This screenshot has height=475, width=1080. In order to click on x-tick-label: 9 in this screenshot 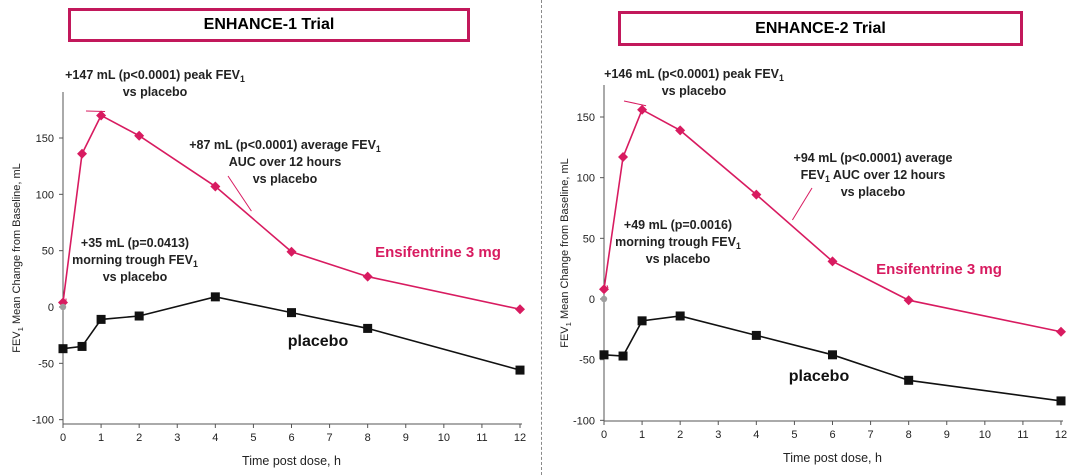, I will do `click(406, 438)`.